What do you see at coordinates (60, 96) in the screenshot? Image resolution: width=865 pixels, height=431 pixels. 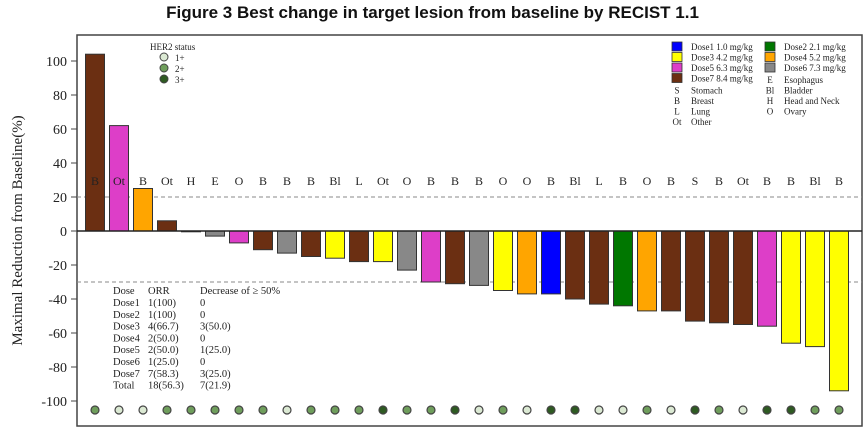 I see `y-tick-label: 80` at bounding box center [60, 96].